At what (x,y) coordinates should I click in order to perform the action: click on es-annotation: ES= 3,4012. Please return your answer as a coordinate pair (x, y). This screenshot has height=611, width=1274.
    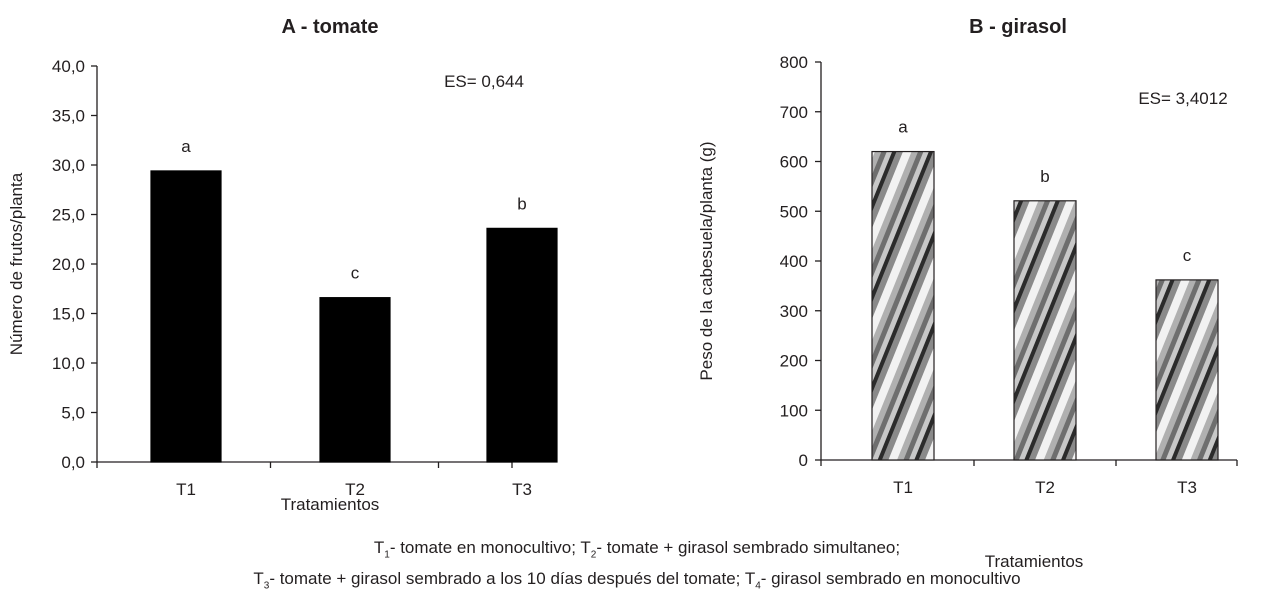
    Looking at the image, I should click on (1182, 98).